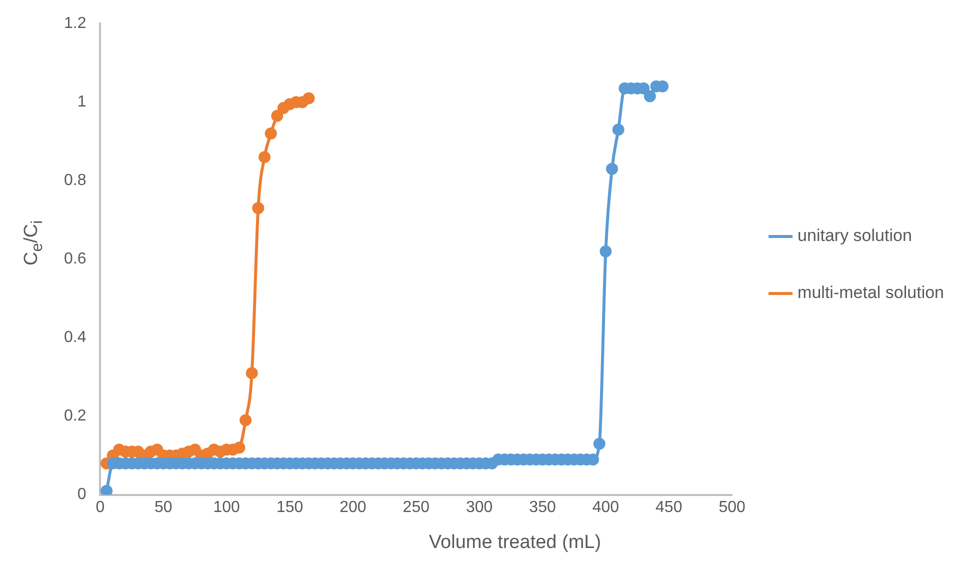  Describe the element at coordinates (416, 507) in the screenshot. I see `x-tick-label: 250` at that location.